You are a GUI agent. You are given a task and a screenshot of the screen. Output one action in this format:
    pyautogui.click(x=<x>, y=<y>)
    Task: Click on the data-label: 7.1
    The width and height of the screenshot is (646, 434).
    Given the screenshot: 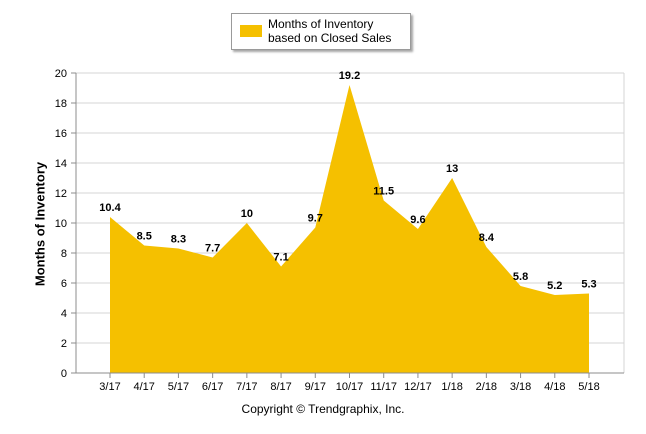 What is the action you would take?
    pyautogui.click(x=280, y=258)
    